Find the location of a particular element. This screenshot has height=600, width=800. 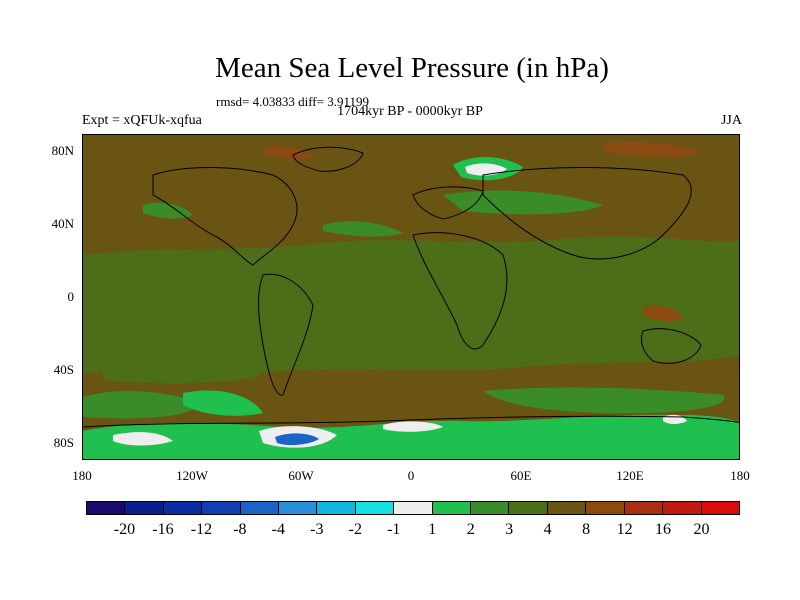

colorbar-label: 8 is located at coordinates (586, 529).